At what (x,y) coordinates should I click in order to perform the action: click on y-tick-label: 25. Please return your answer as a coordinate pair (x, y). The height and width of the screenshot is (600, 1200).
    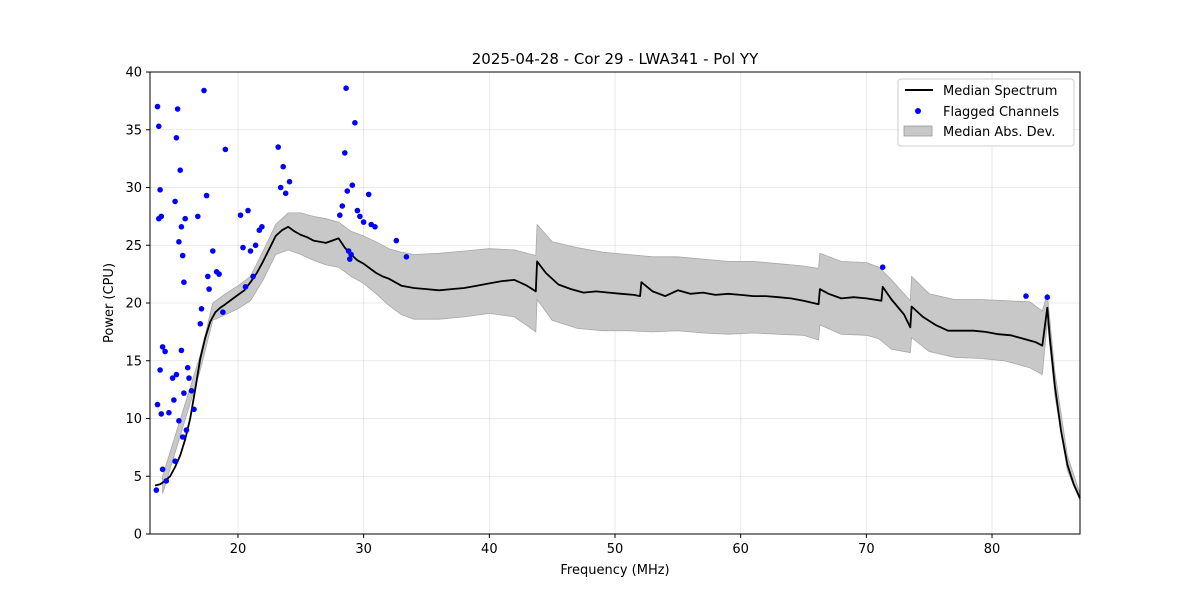
    Looking at the image, I should click on (133, 246).